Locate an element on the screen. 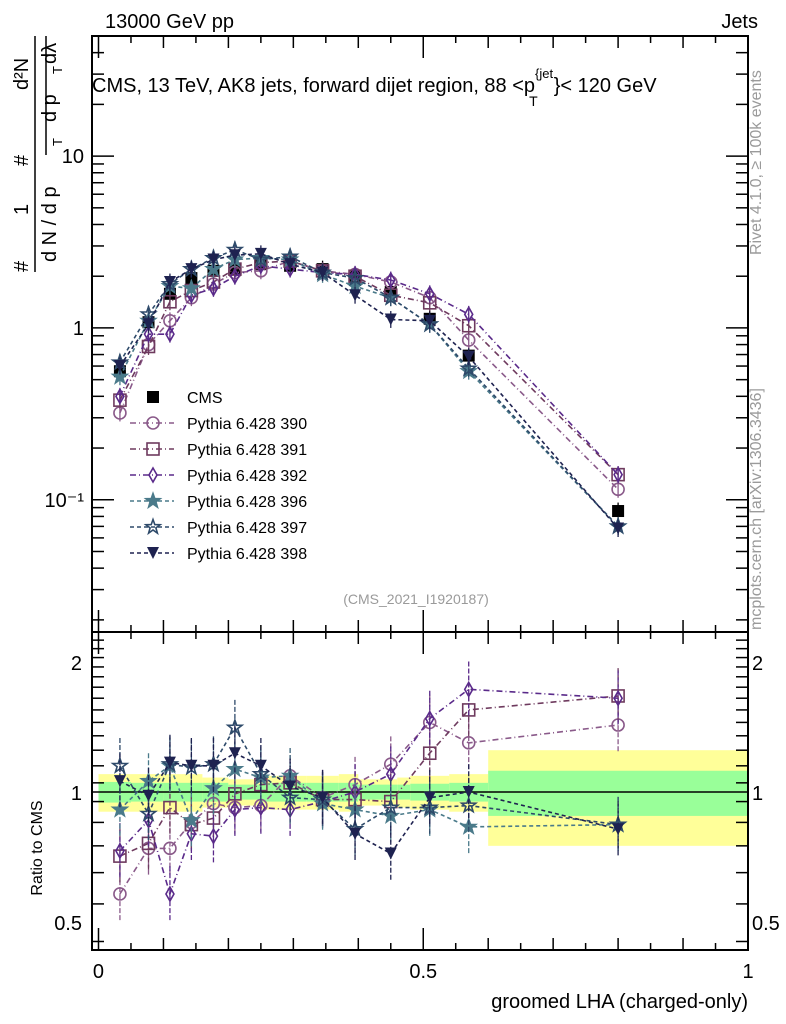 This screenshot has height=1024, width=786. ylabel-one: 1 is located at coordinates (22, 209).